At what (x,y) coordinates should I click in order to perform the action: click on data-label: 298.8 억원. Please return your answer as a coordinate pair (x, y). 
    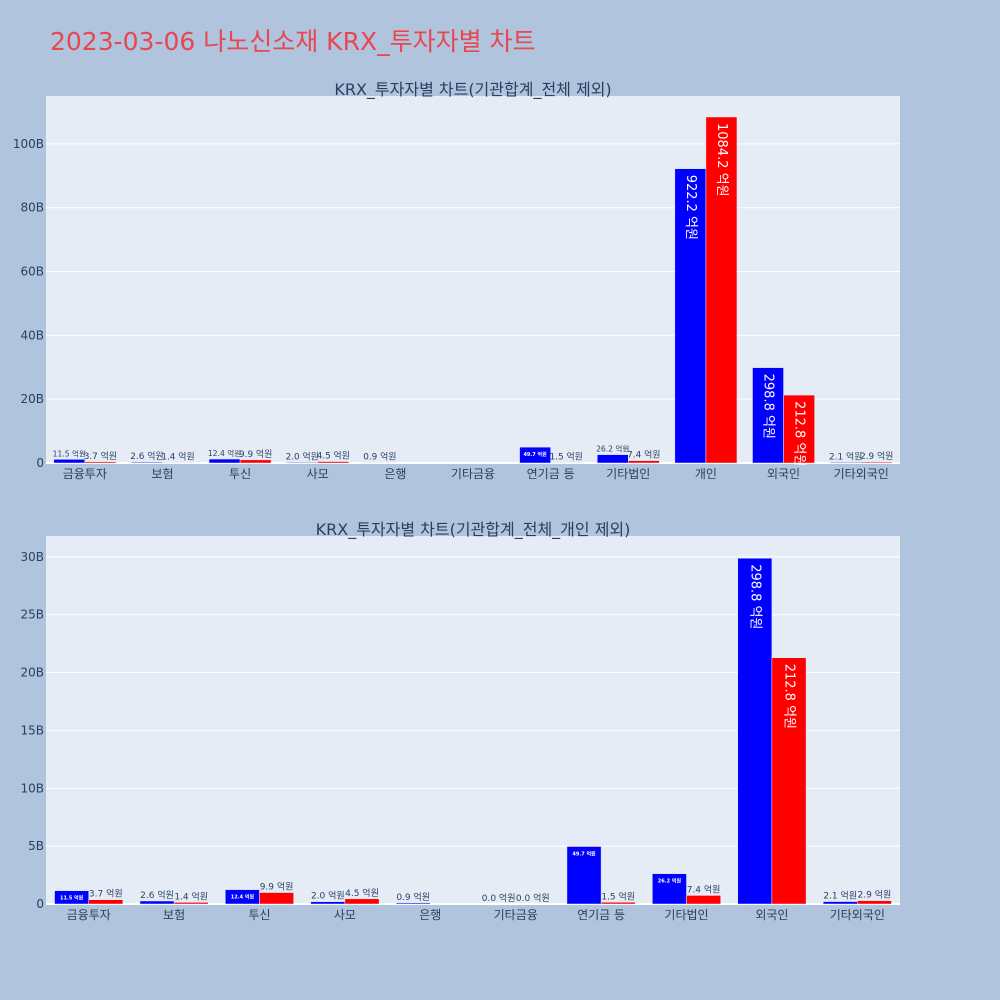
    Looking at the image, I should click on (768, 406).